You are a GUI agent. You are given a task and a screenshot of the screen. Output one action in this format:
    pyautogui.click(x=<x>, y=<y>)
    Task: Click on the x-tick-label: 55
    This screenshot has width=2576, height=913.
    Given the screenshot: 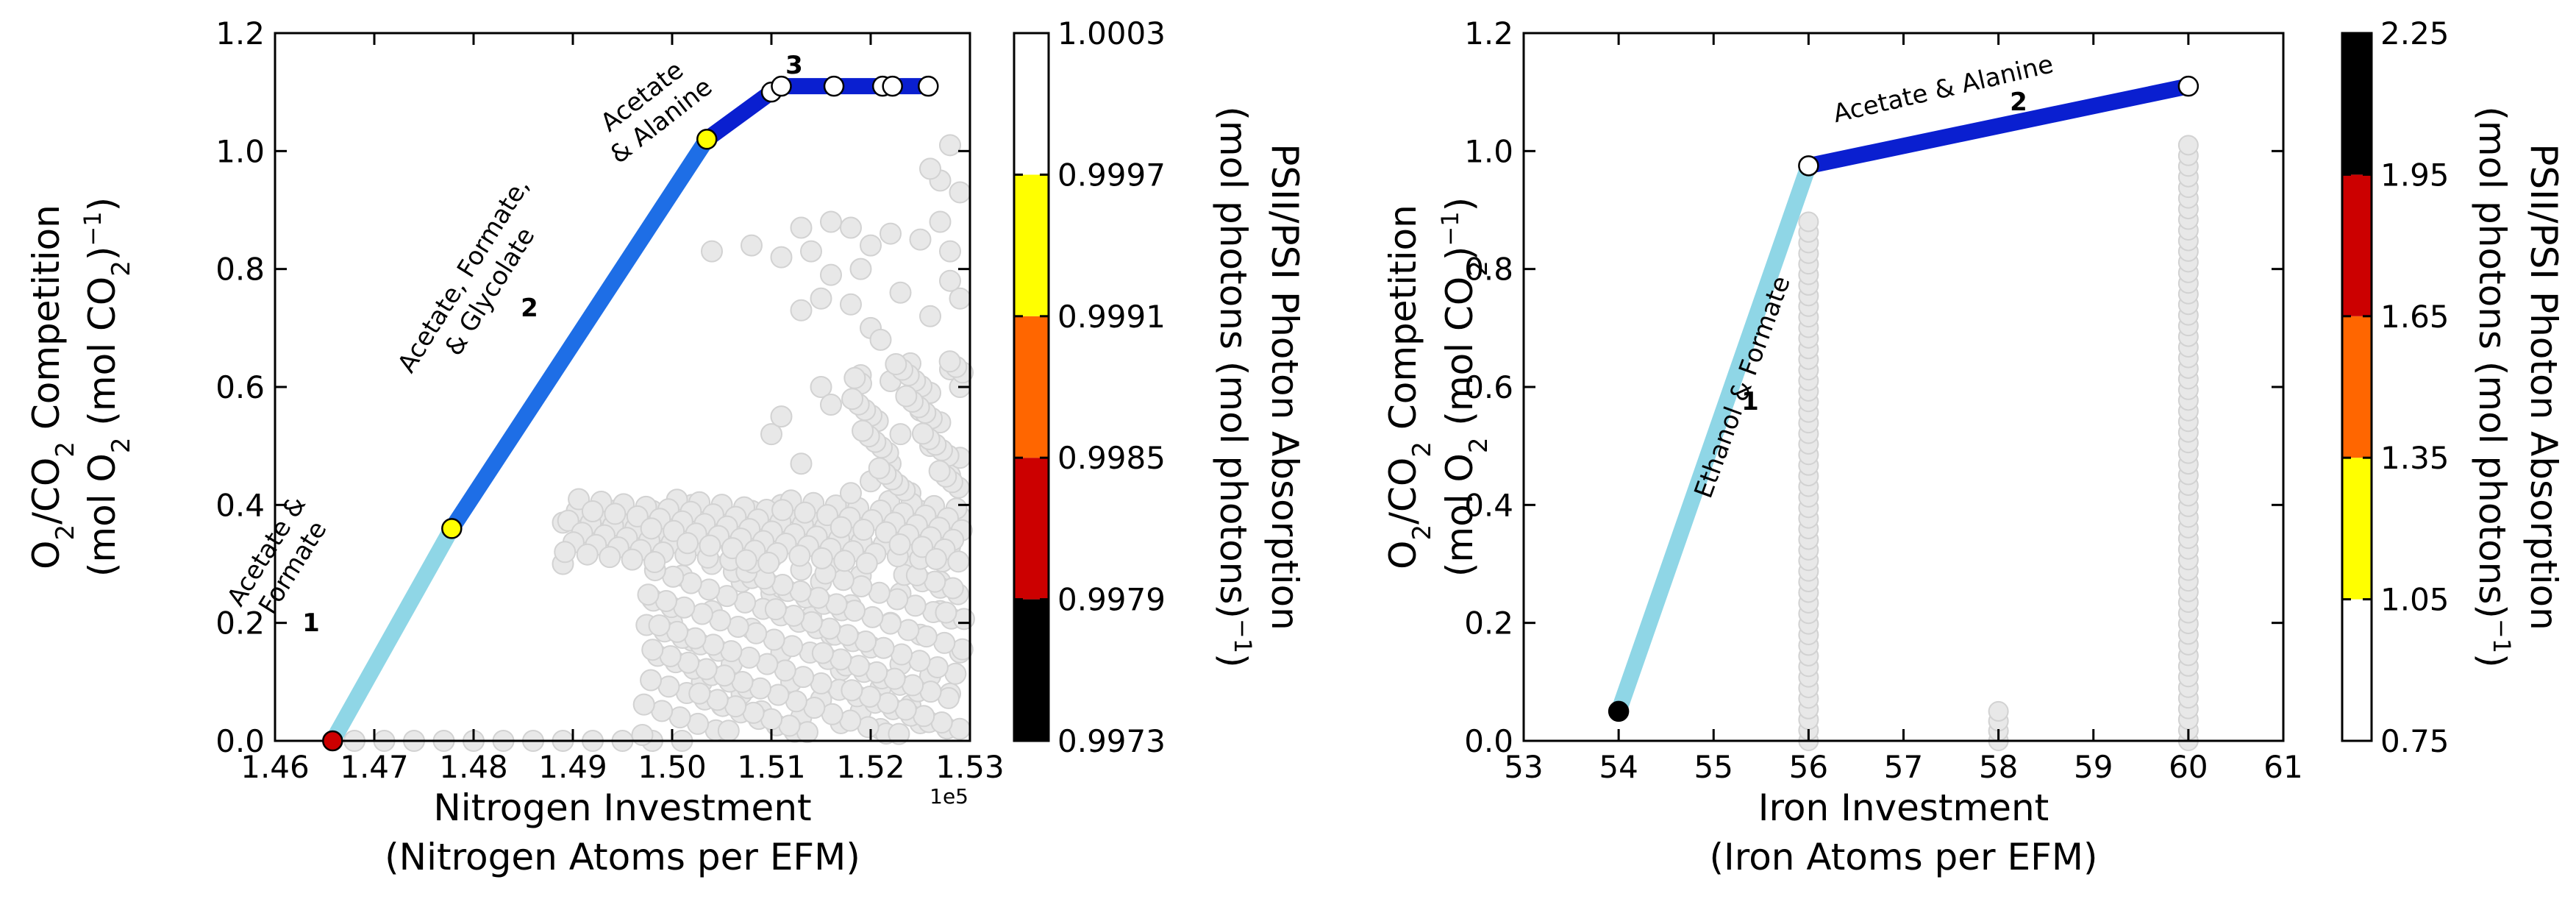 What is the action you would take?
    pyautogui.click(x=1714, y=767)
    